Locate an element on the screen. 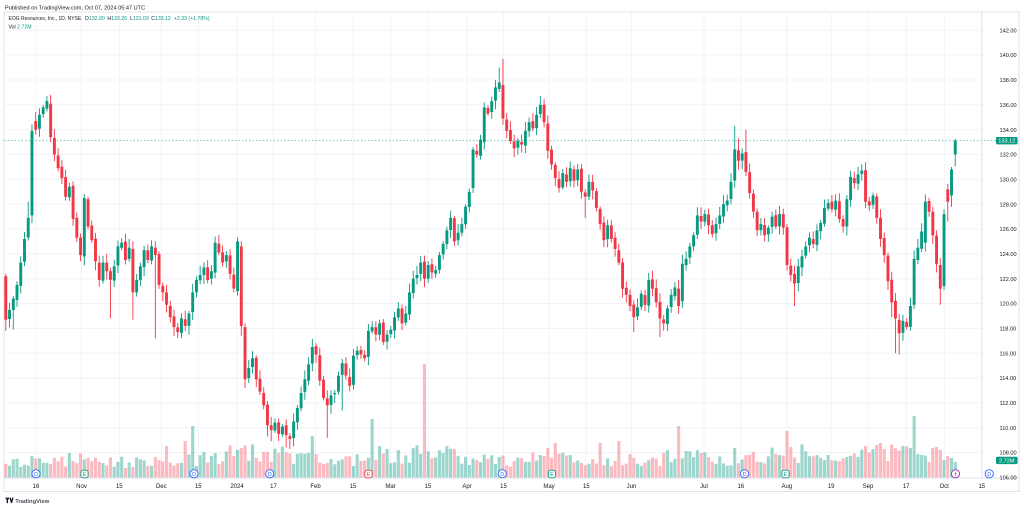 This screenshot has width=1024, height=513. svg-text: 114.00 is located at coordinates (1008, 379).